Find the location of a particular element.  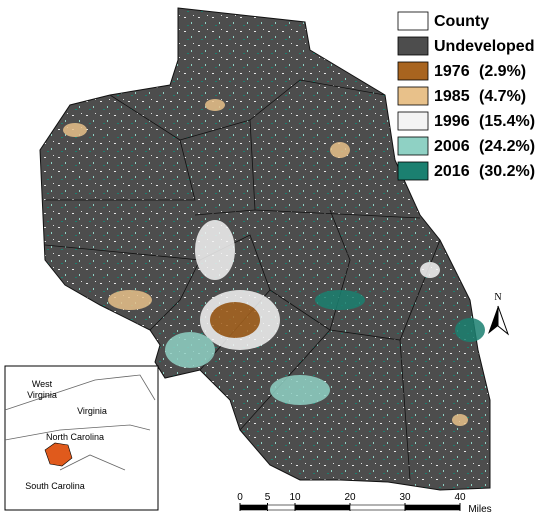

scale-tick-label: 0 is located at coordinates (240, 497).